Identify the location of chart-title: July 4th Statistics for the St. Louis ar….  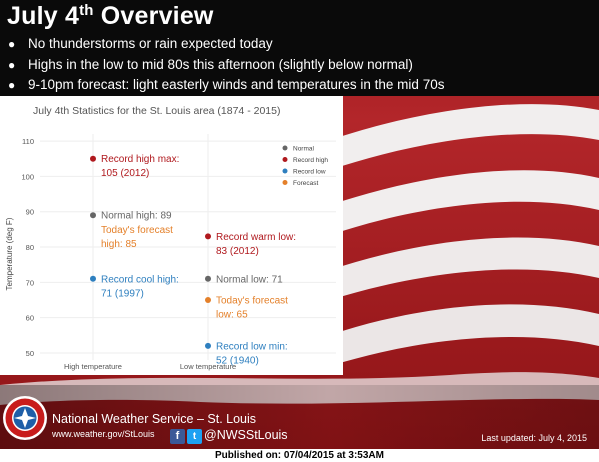
(156, 111).